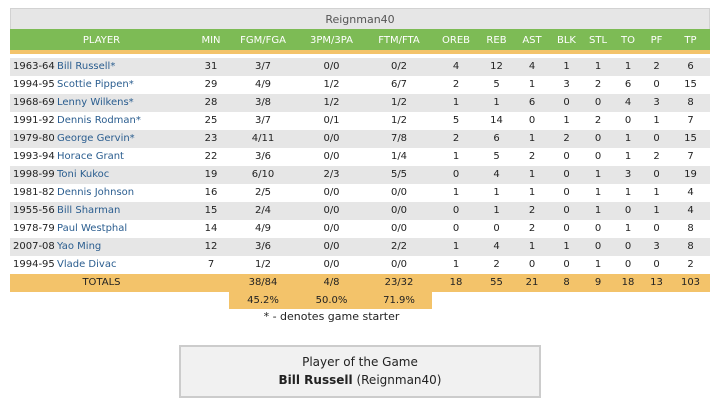 The image size is (721, 407). What do you see at coordinates (690, 84) in the screenshot?
I see `stat-pts: 15` at bounding box center [690, 84].